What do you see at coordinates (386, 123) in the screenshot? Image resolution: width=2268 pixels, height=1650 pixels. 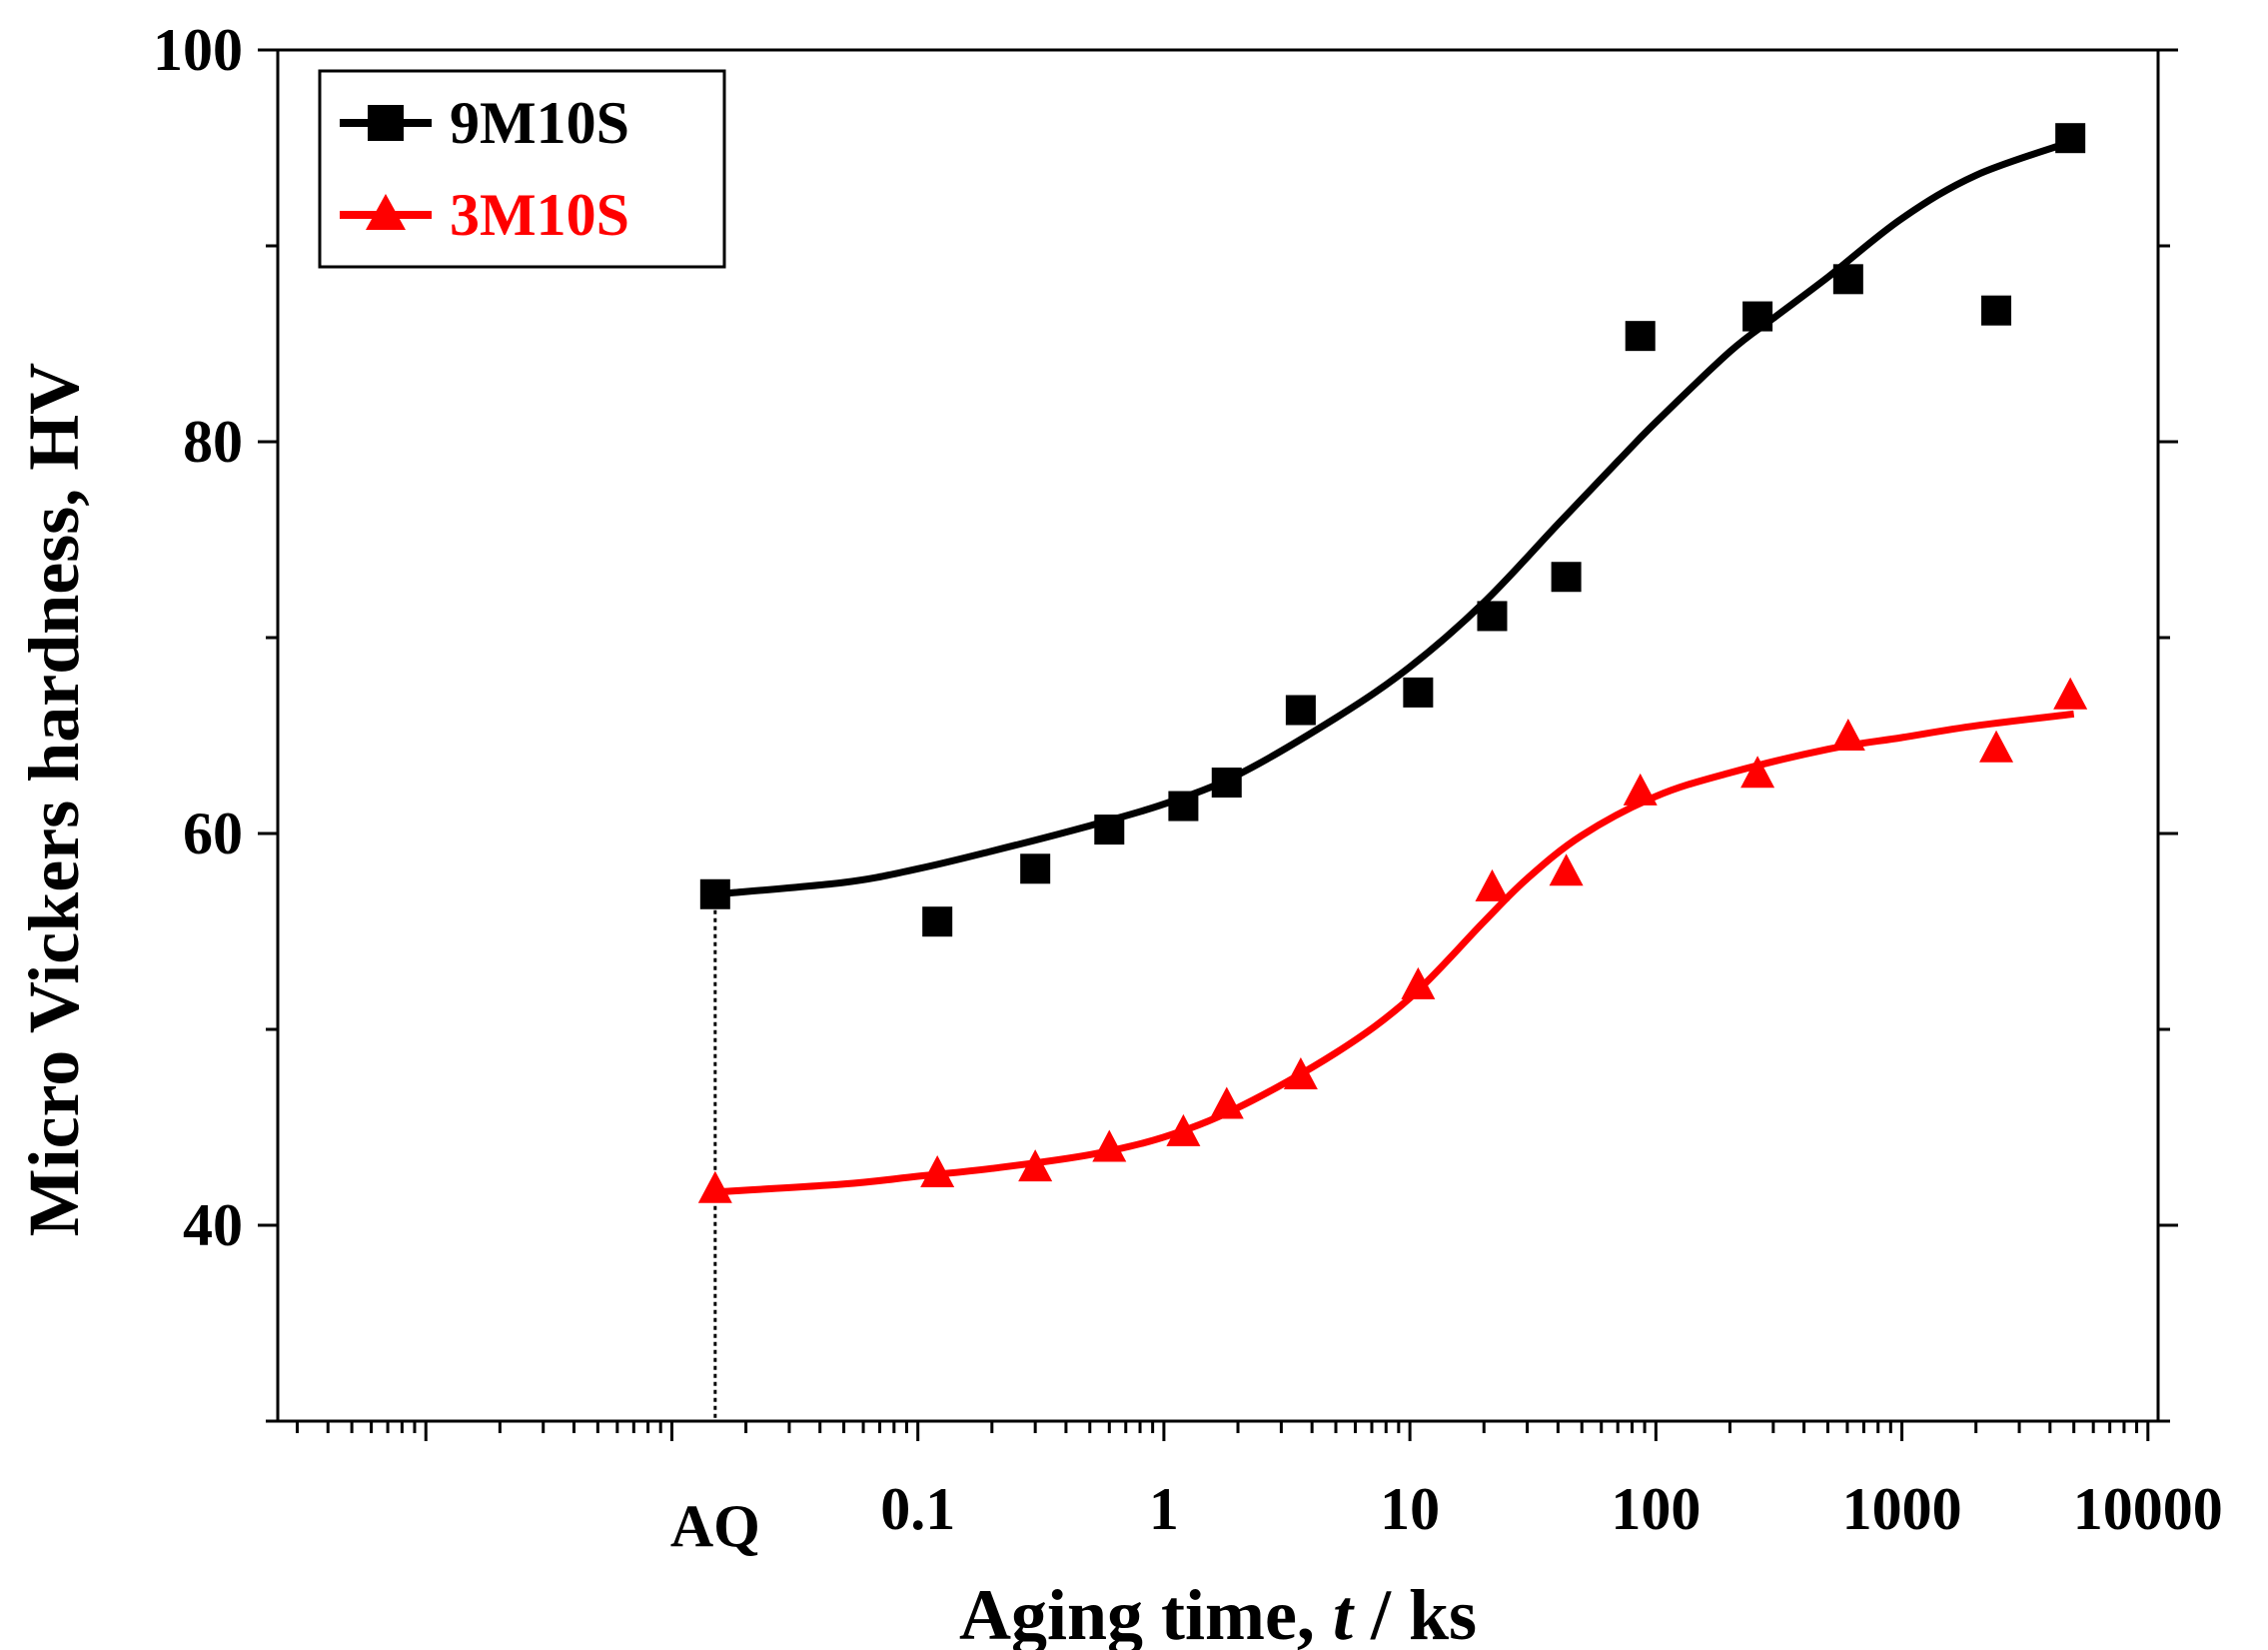 I see `legend-marker-9m10s` at bounding box center [386, 123].